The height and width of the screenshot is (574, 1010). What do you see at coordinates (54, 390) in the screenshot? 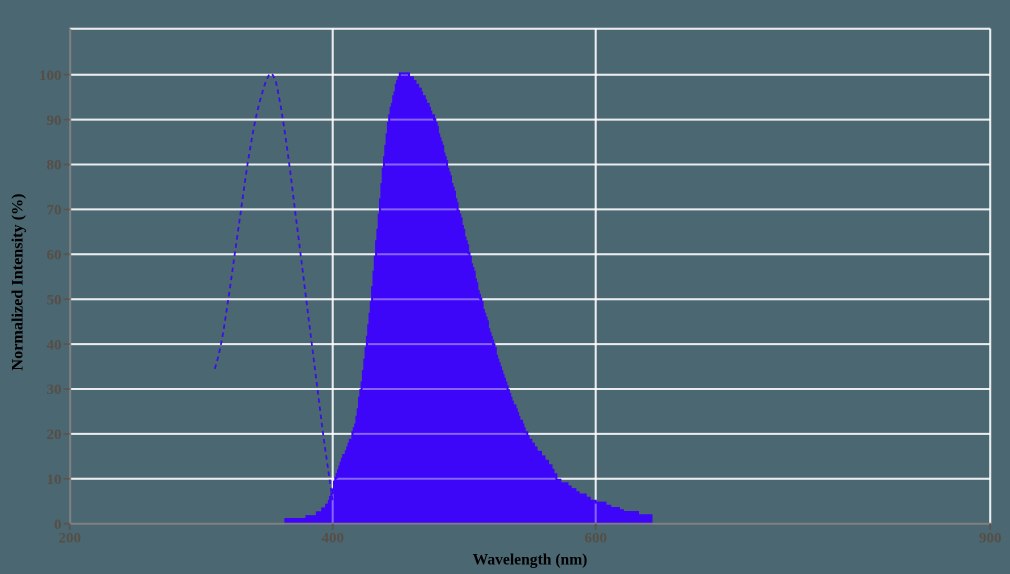
I see `svg-text: 30` at bounding box center [54, 390].